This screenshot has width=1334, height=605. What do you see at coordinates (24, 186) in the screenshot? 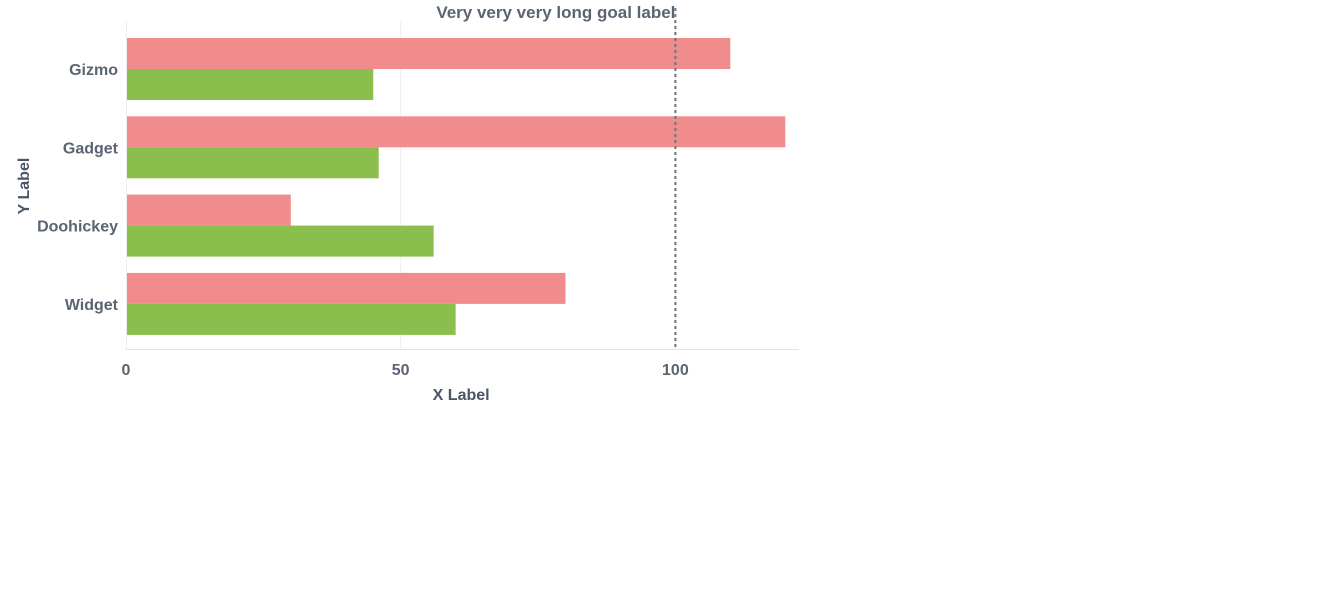
I see `y-axis-title: Y Label` at bounding box center [24, 186].